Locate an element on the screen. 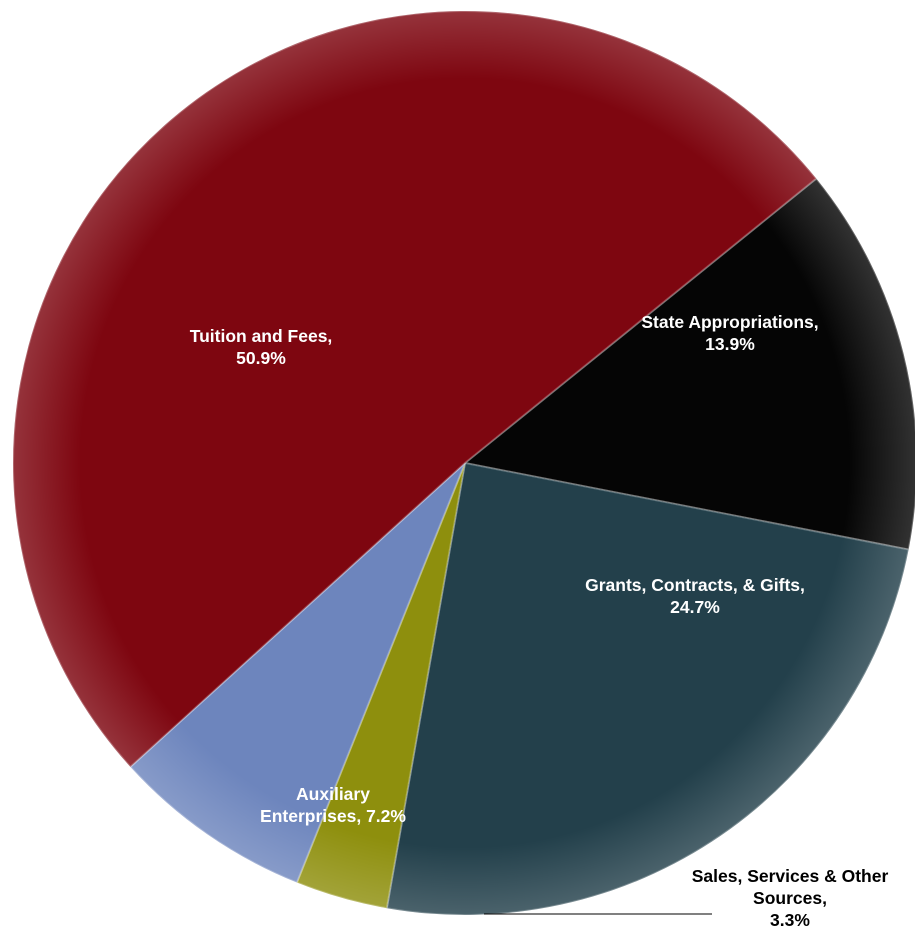  slice-label-auxiliary: Auxiliary Enterprises, 7.2% is located at coordinates (333, 805).